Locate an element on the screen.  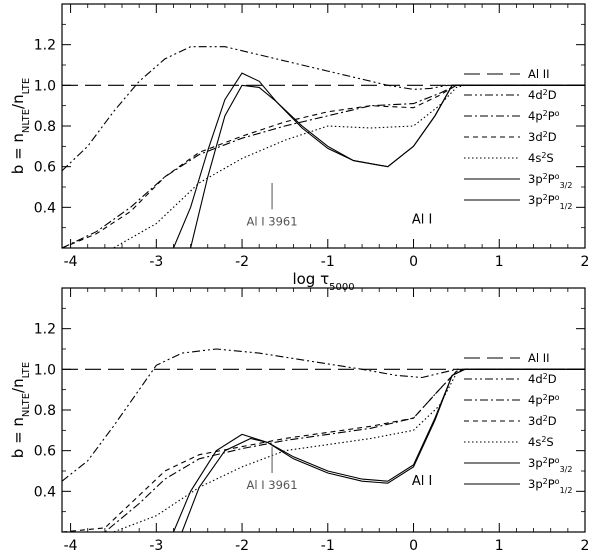
top-panel-legend: Al II 4d2D 4p2Po 3d2D 4s2S 3p2Po3/2 3p2Po1/2 is located at coordinates (518, 139).